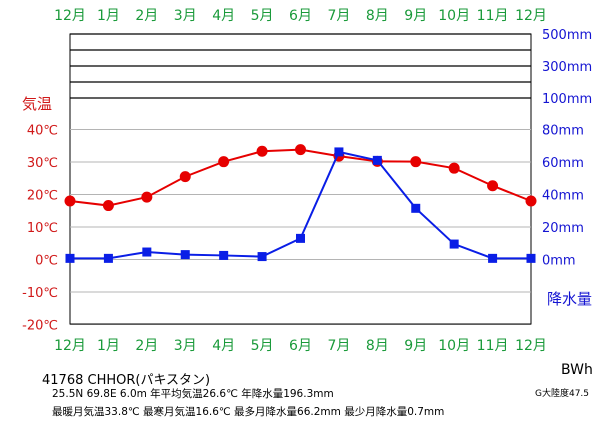 Image resolution: width=611 pixels, height=425 pixels. What do you see at coordinates (42, 196) in the screenshot?
I see `temperature-tick-label: 20℃` at bounding box center [42, 196].